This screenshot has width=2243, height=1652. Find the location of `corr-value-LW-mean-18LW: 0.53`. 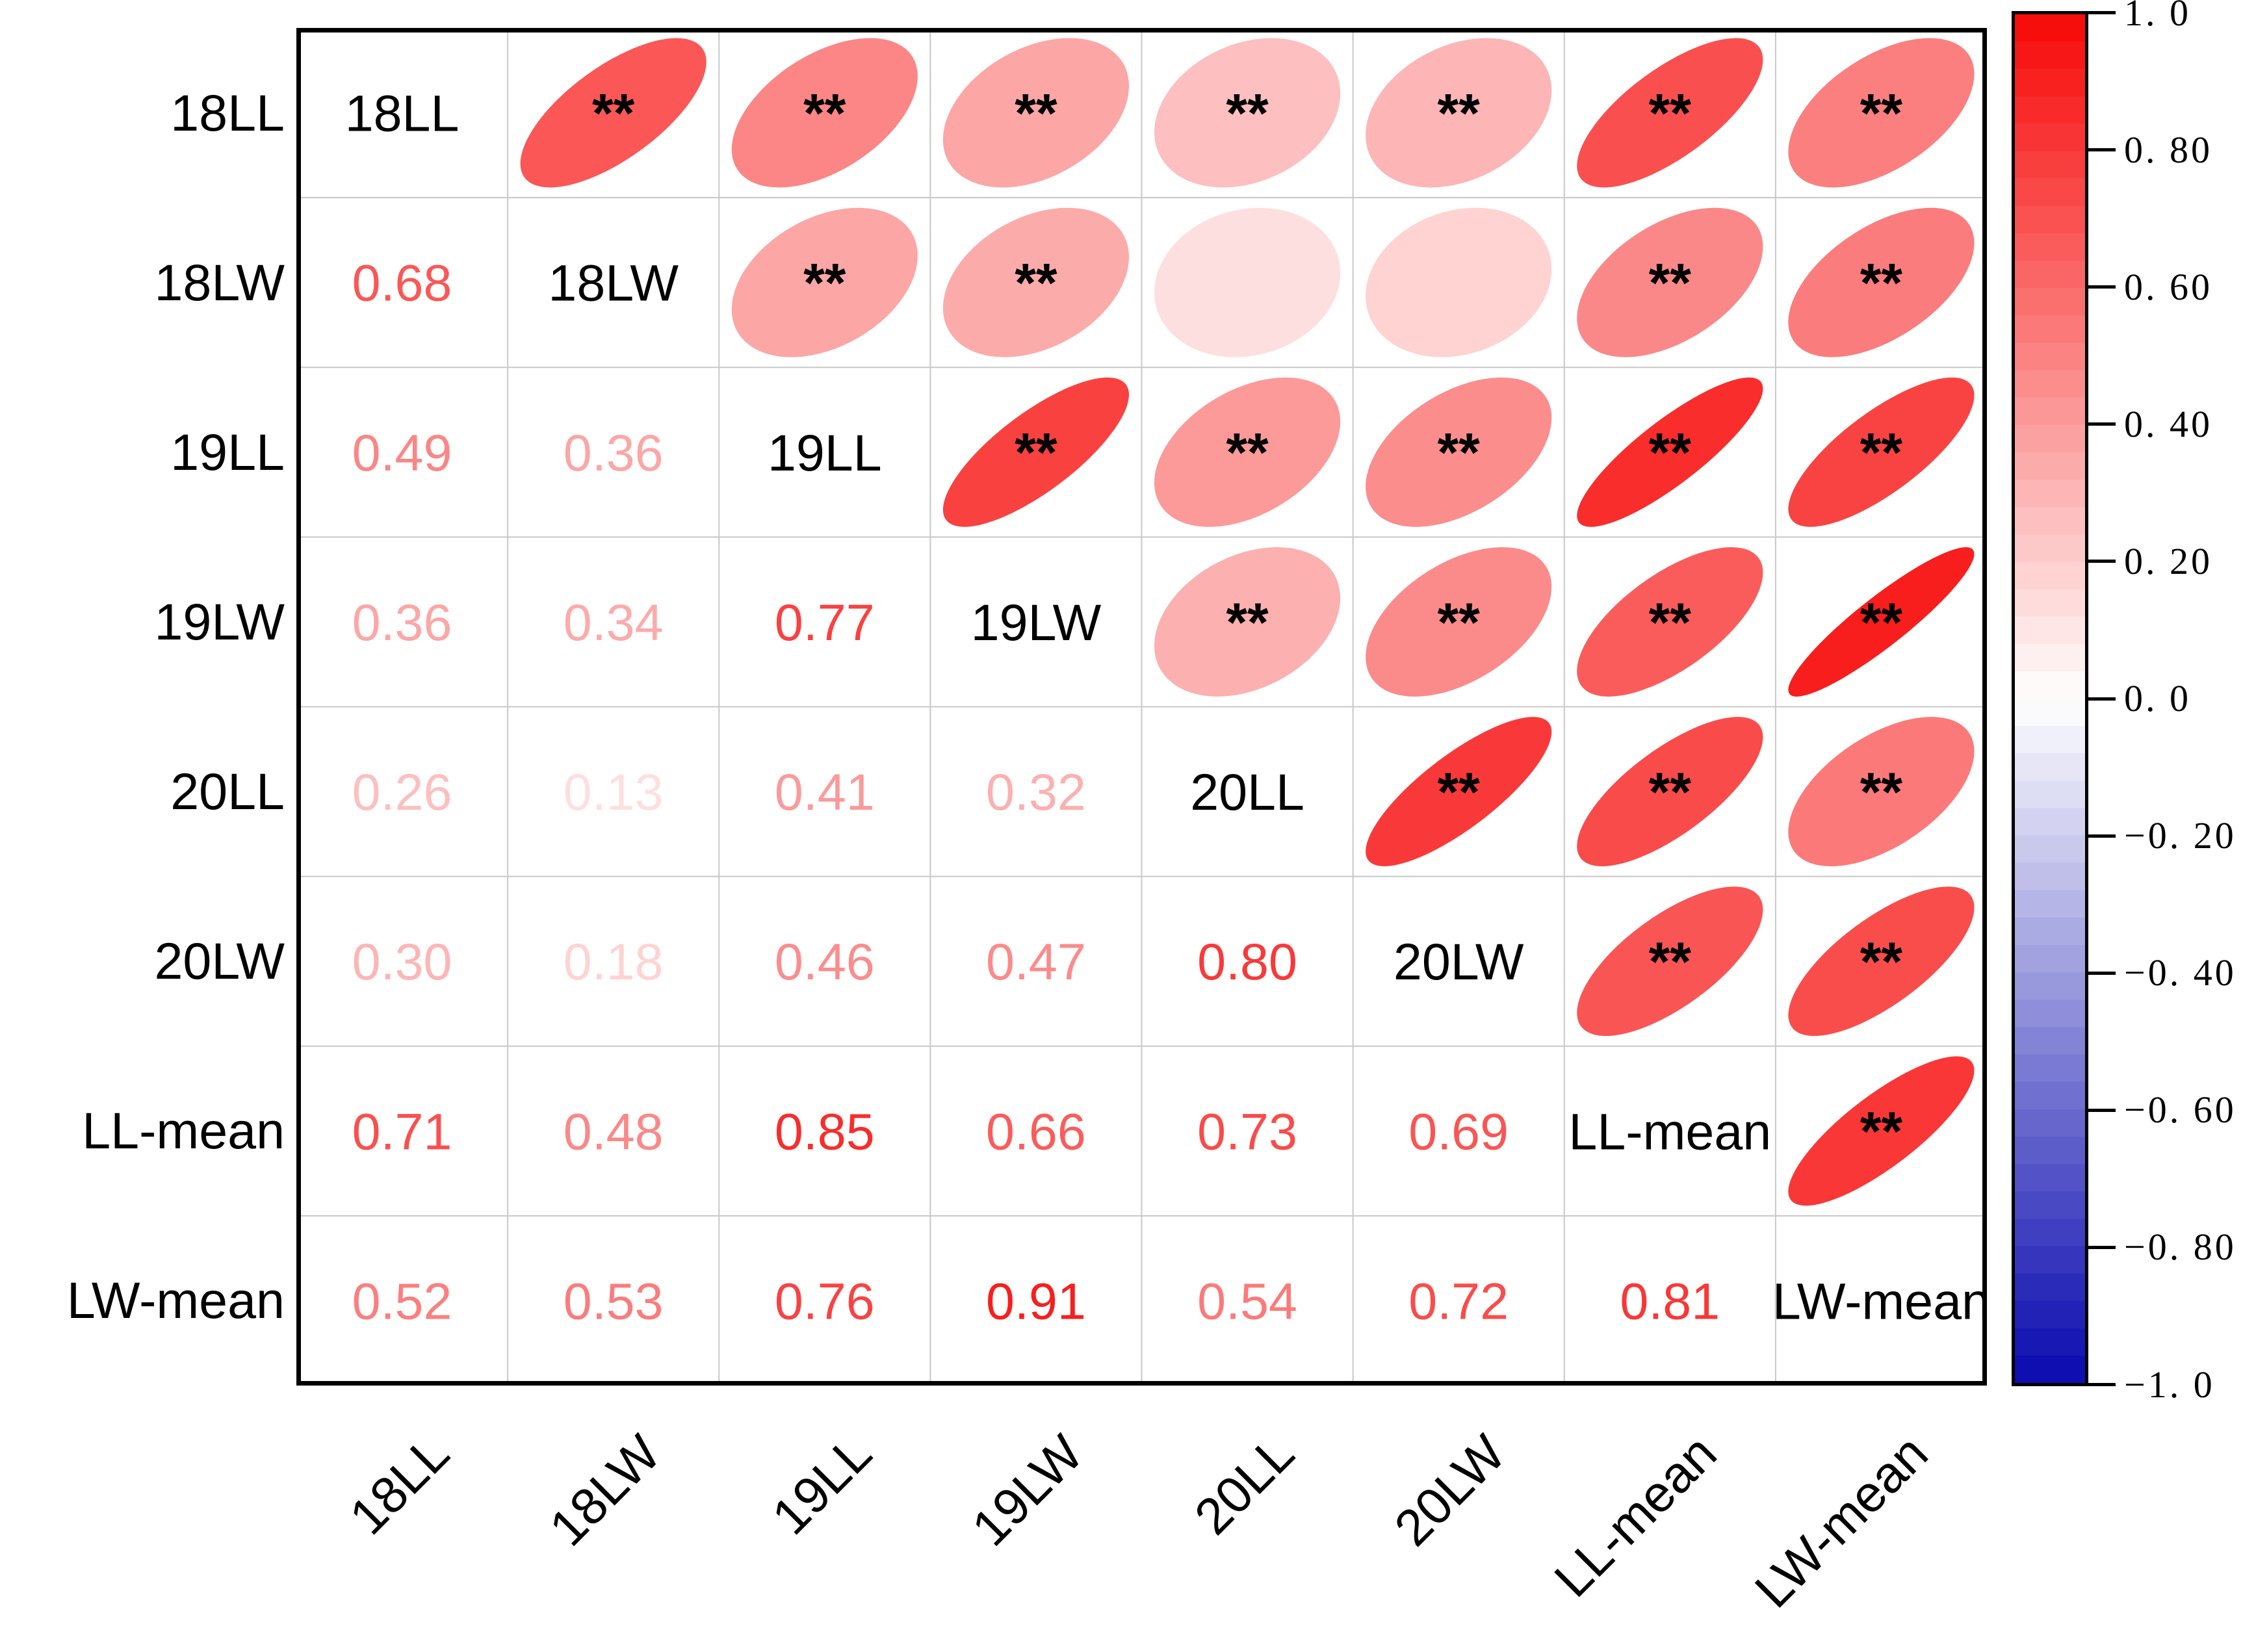

corr-value-LW-mean-18LW: 0.53 is located at coordinates (614, 1301).